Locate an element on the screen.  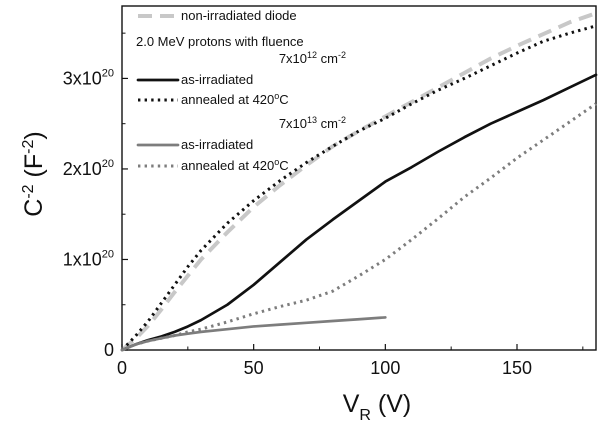
x-axis-title-main: V is located at coordinates (351, 404).